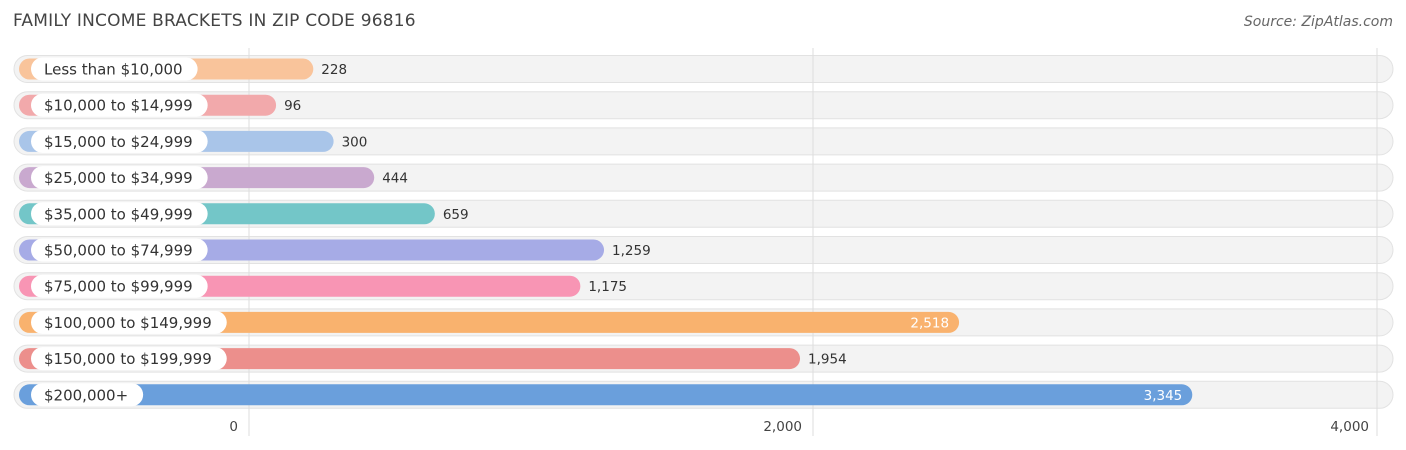  I want to click on category-label: $200,000+, so click(86, 395).